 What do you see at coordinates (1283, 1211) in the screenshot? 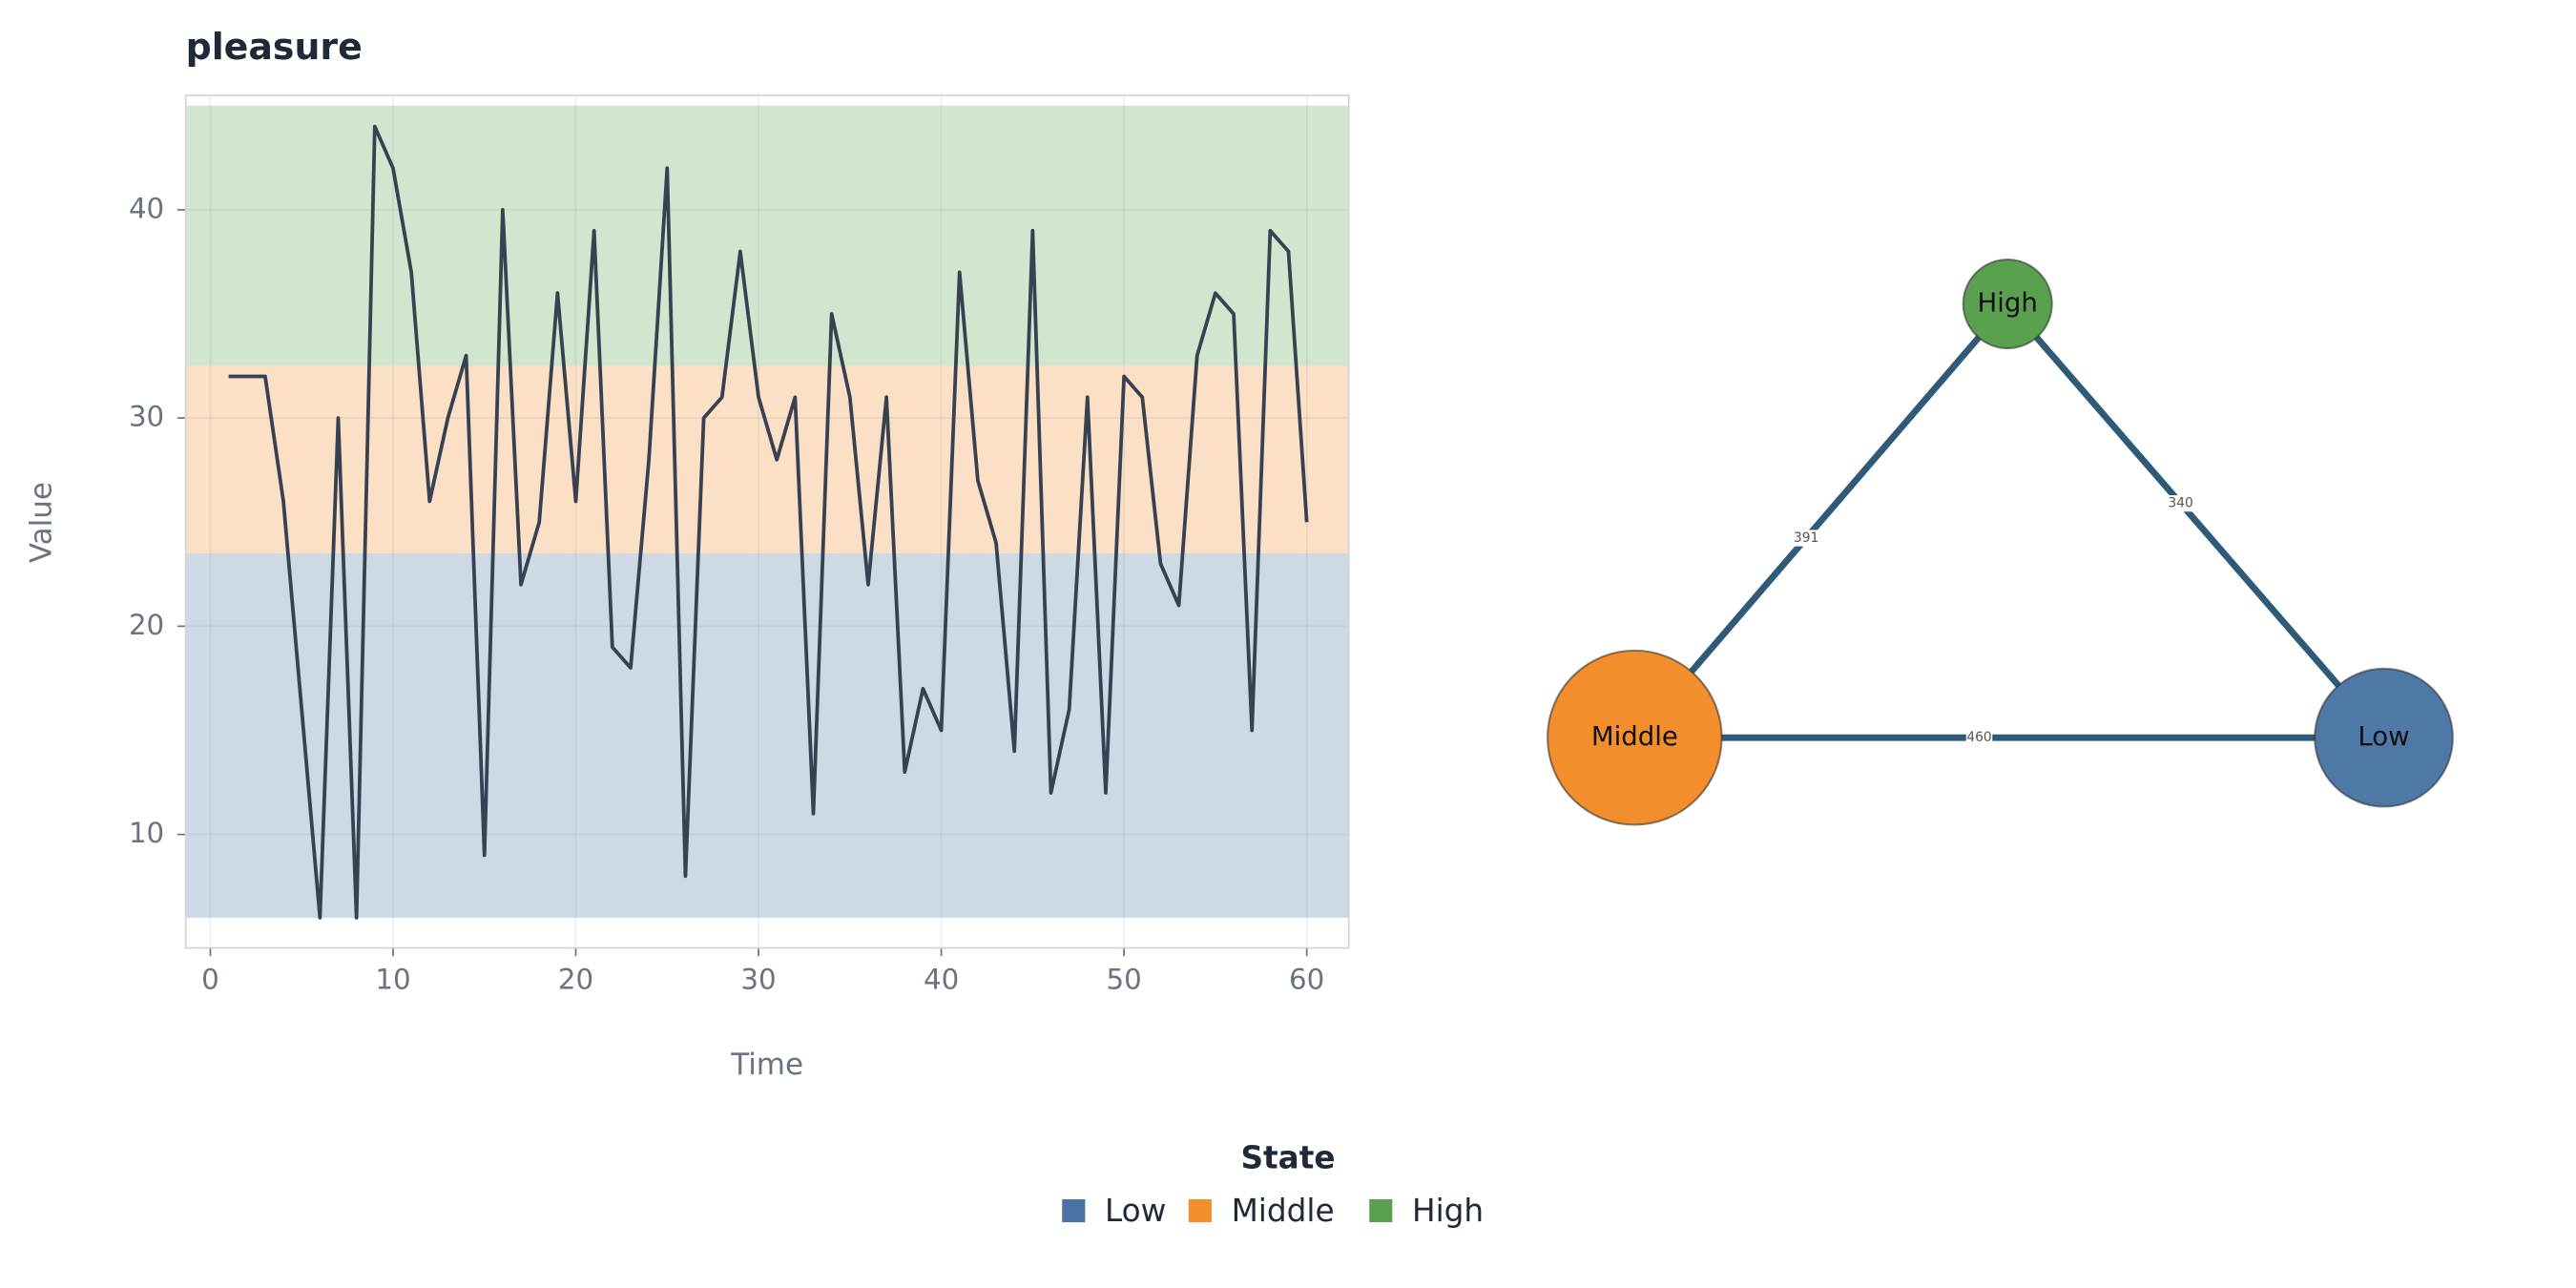
I see `legend-label: Middle` at bounding box center [1283, 1211].